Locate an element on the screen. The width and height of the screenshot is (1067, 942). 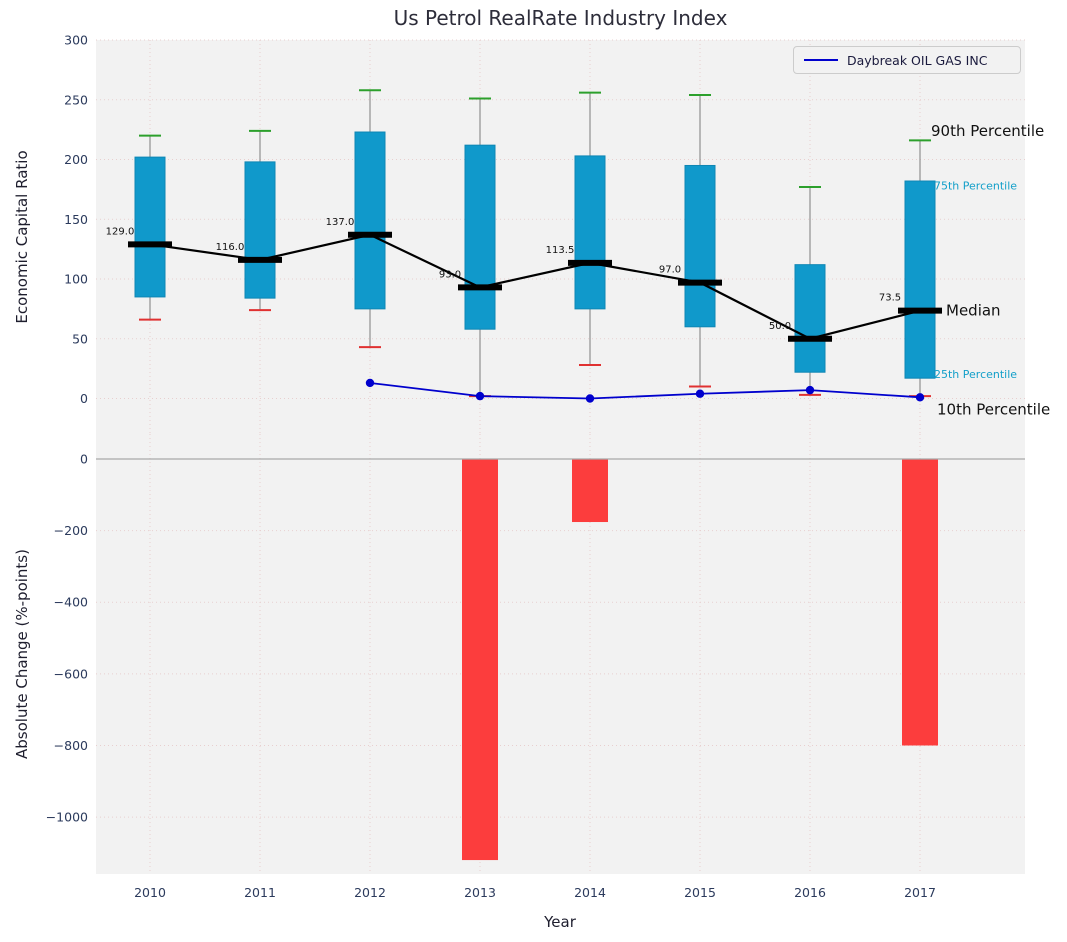
annotation-25th-percentile: 25th Percentile is located at coordinates (975, 374).